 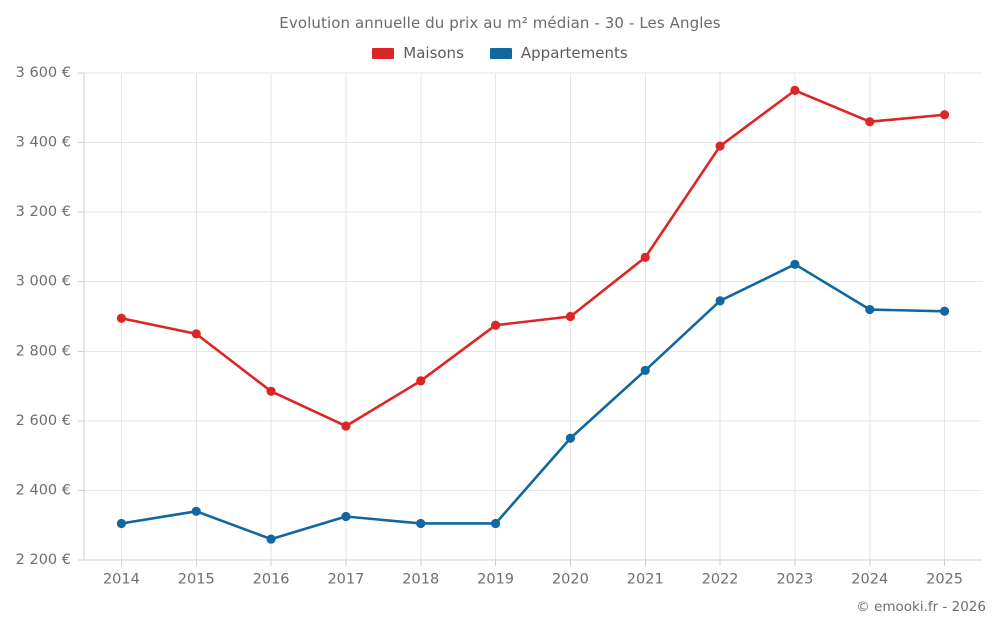 What do you see at coordinates (43, 143) in the screenshot?
I see `y-tick-label: 3 400 €` at bounding box center [43, 143].